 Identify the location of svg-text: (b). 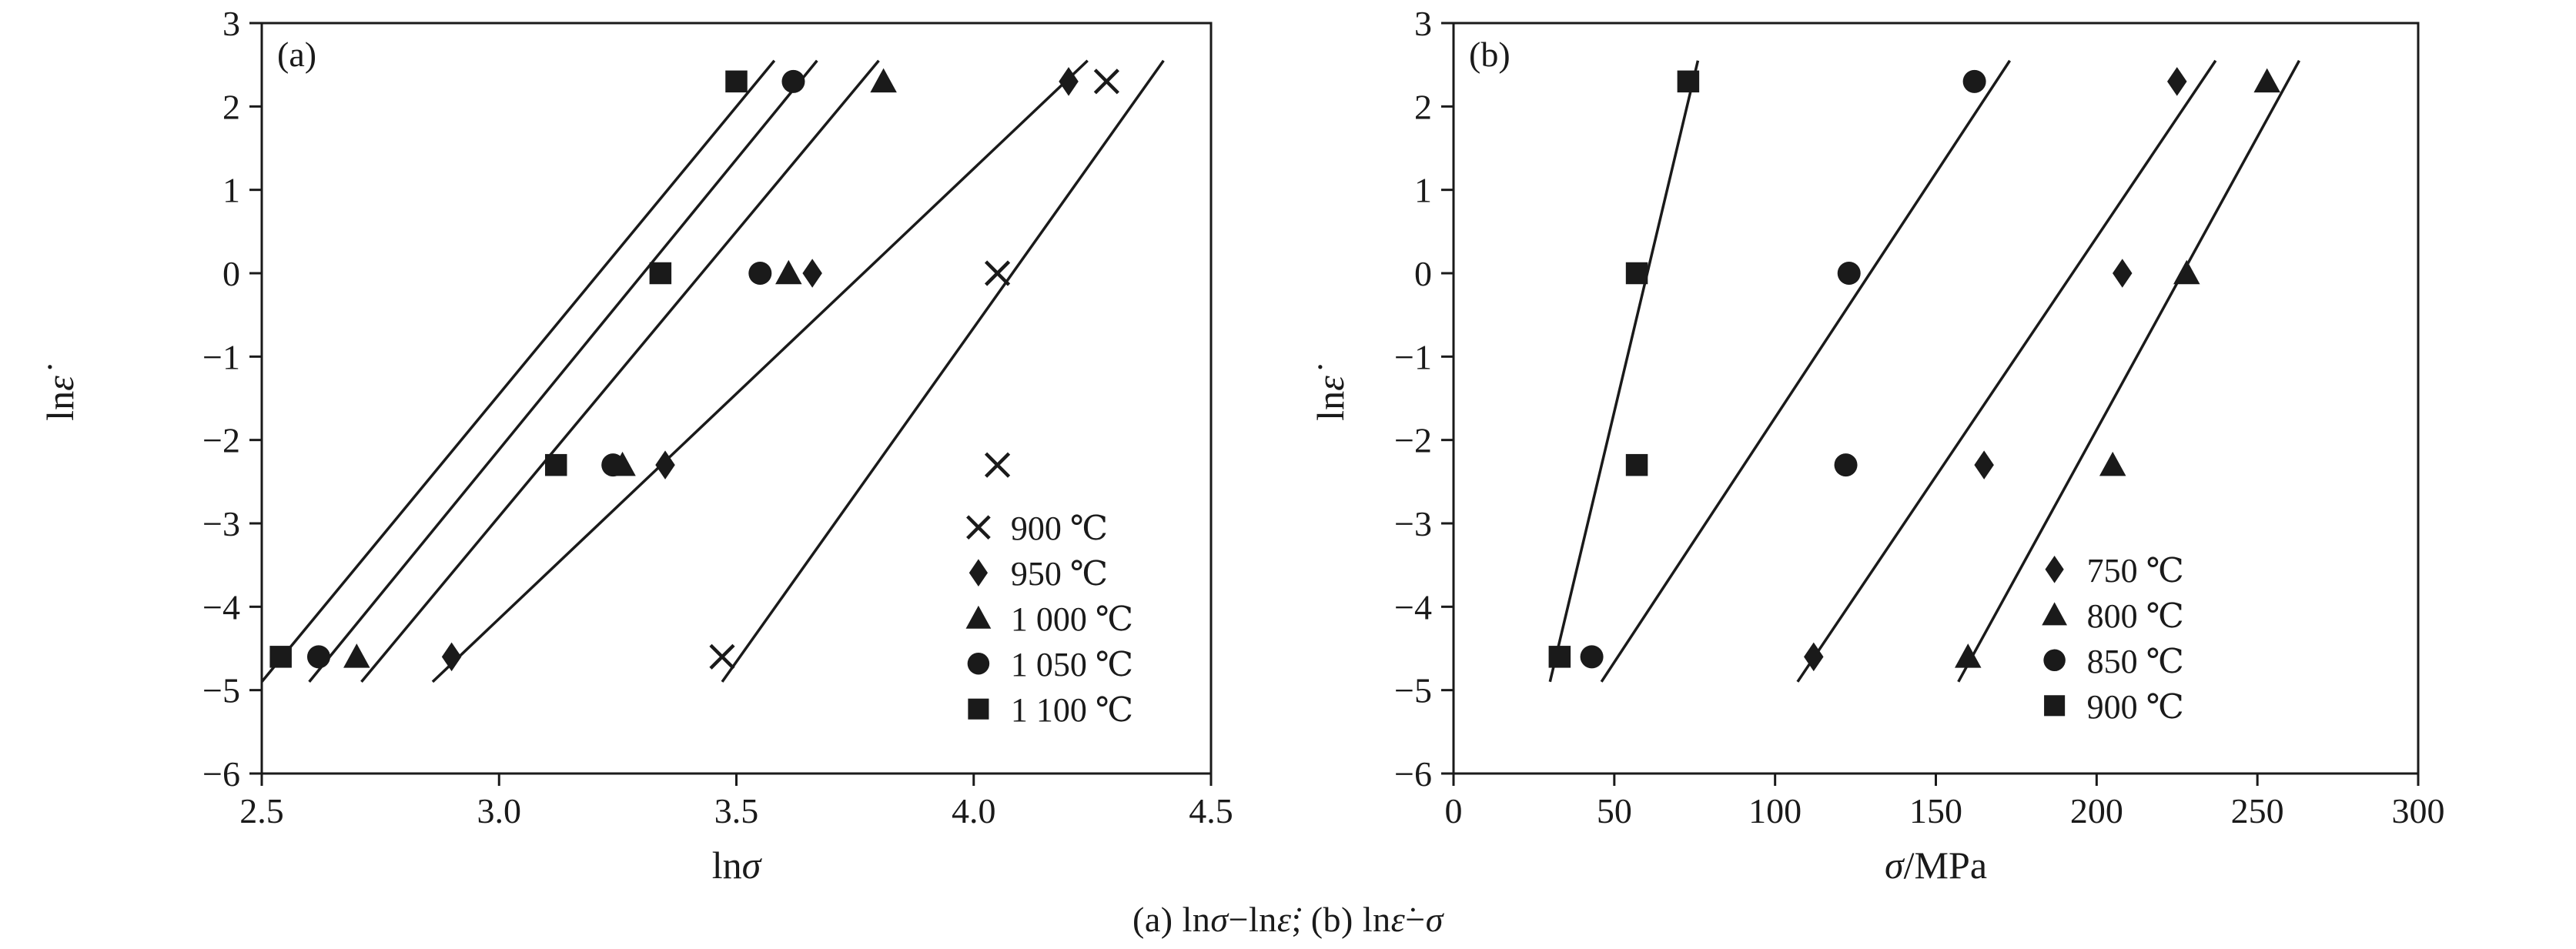
(1490, 54).